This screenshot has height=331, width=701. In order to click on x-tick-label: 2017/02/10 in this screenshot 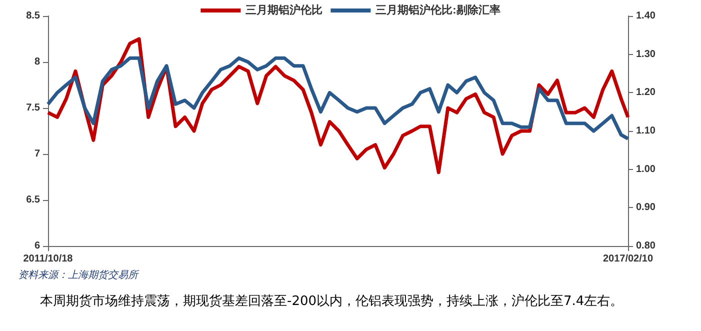, I will do `click(628, 259)`.